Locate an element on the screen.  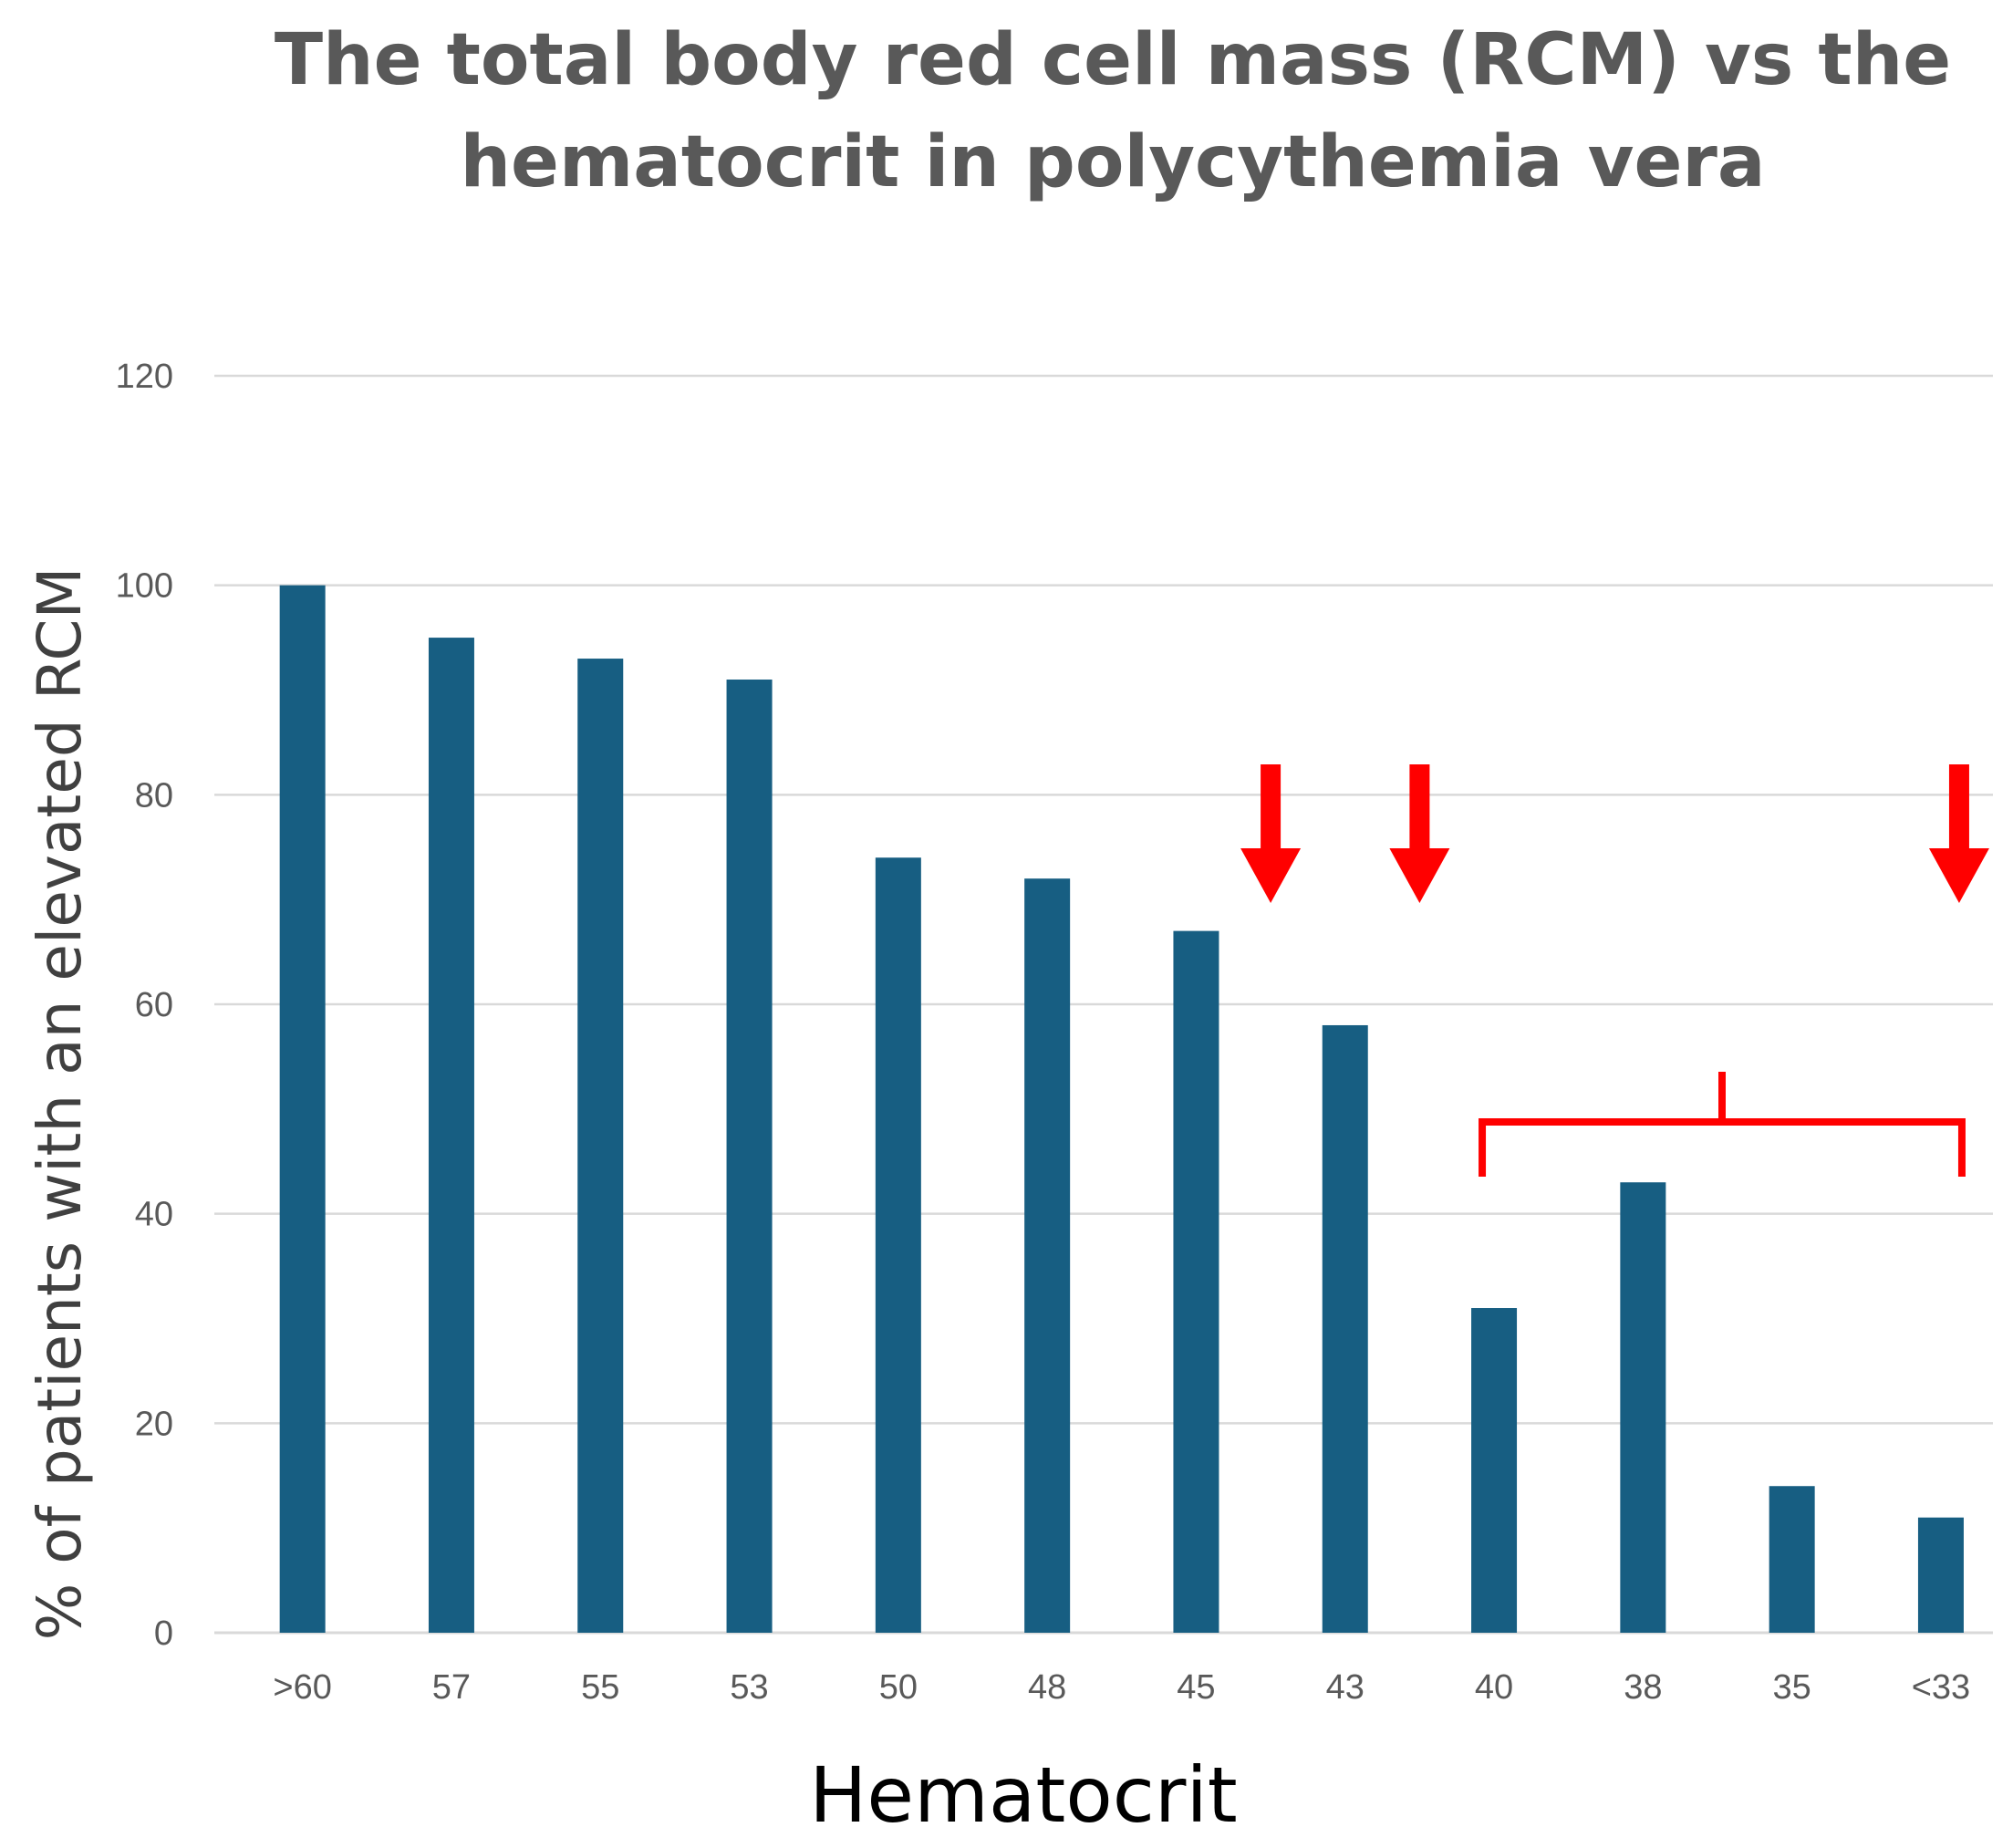
y-tick-label-0: 0 is located at coordinates (163, 1633).